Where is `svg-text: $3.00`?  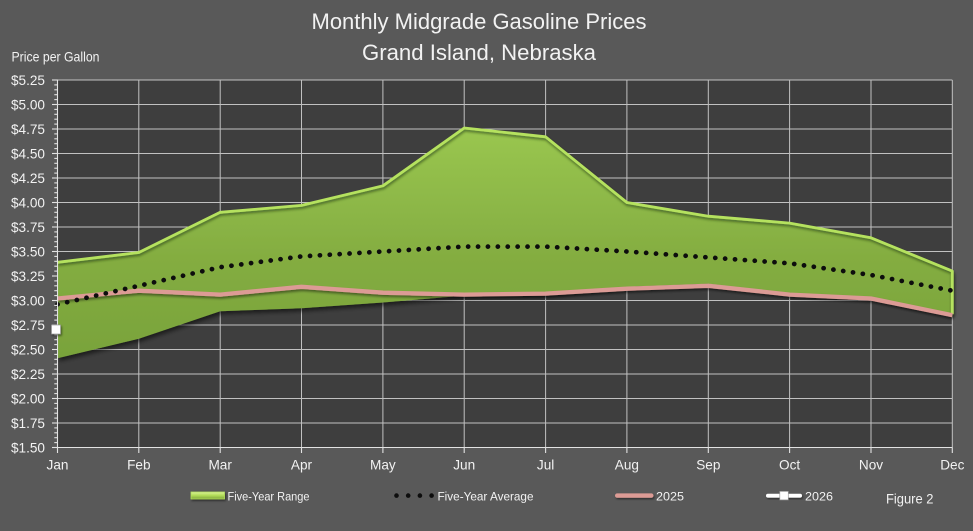
svg-text: $3.00 is located at coordinates (28, 300).